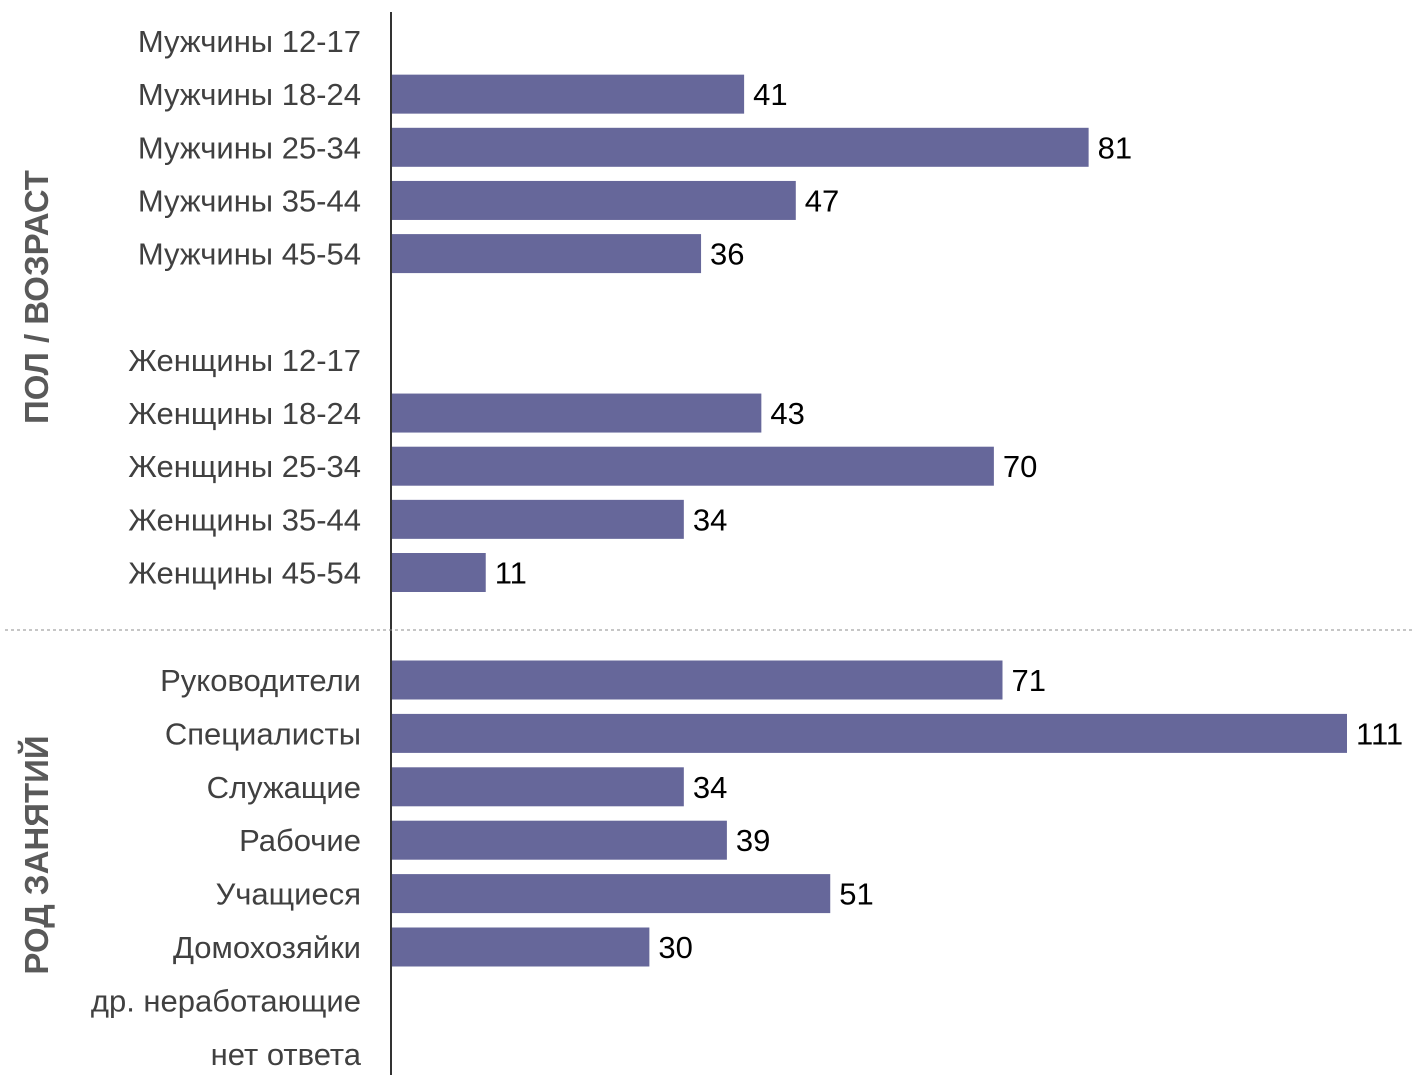 The width and height of the screenshot is (1414, 1075). Describe the element at coordinates (1379, 733) in the screenshot. I see `value-label: 111` at that location.